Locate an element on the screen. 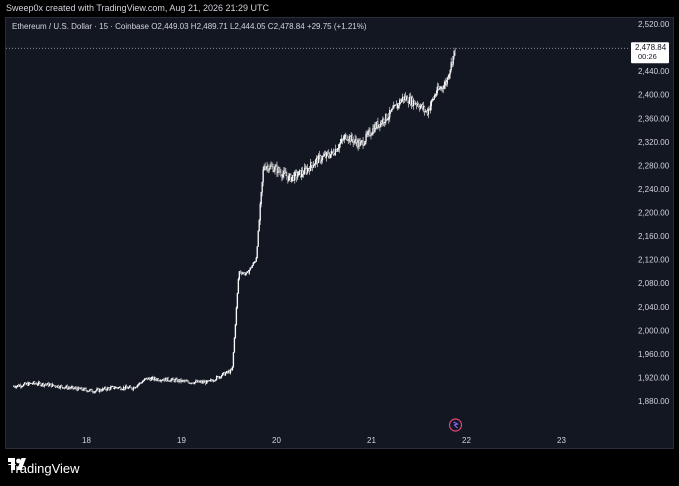 The height and width of the screenshot is (486, 679). open-label: O is located at coordinates (154, 26).